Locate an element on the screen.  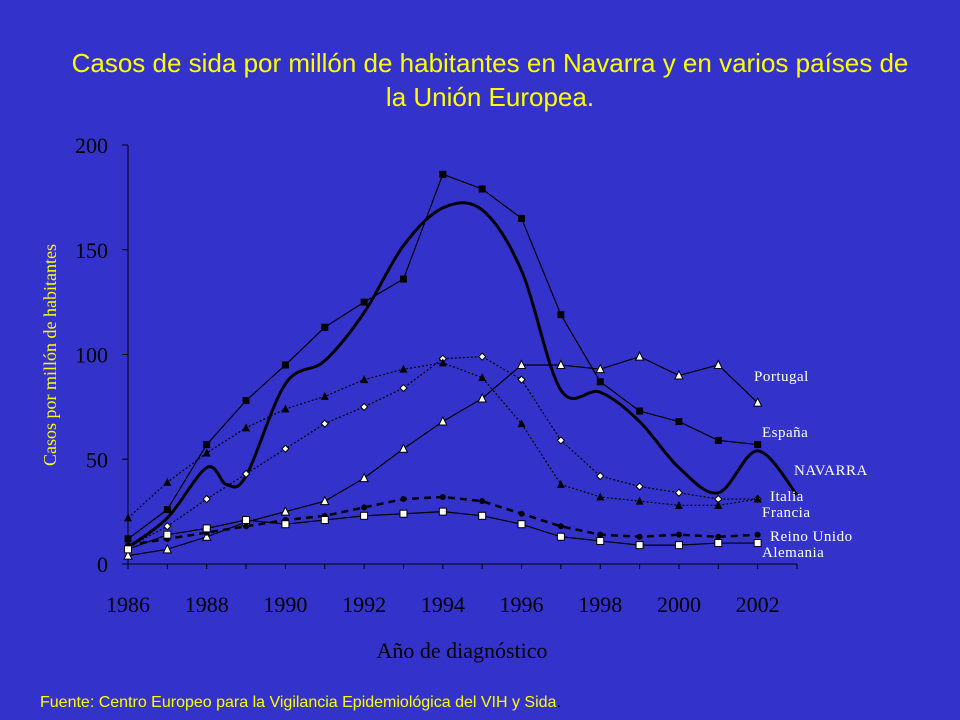
series-reino-unido is located at coordinates (443, 521).